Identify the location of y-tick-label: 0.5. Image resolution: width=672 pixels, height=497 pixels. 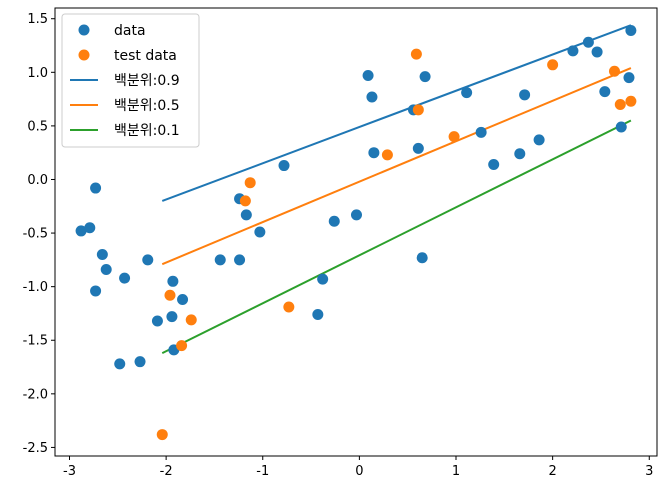
(37, 126).